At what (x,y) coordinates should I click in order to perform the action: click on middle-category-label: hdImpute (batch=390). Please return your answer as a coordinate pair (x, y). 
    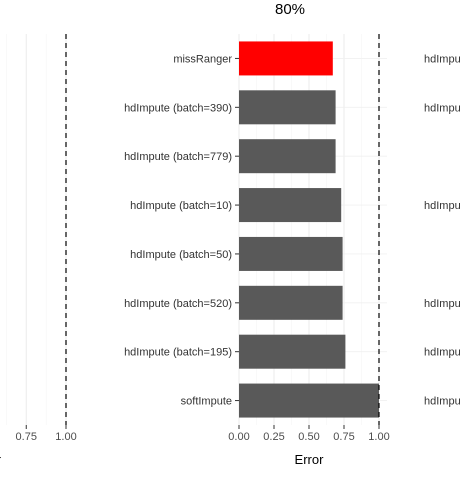
    Looking at the image, I should click on (178, 108).